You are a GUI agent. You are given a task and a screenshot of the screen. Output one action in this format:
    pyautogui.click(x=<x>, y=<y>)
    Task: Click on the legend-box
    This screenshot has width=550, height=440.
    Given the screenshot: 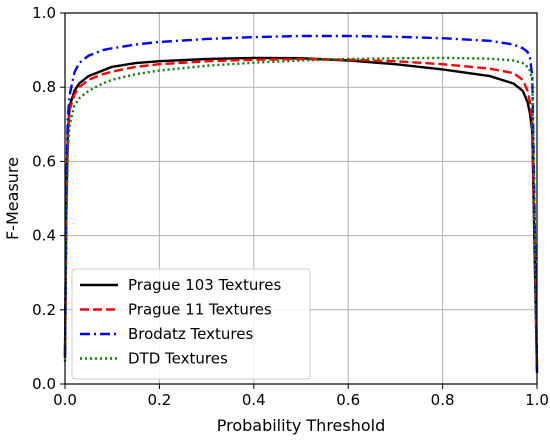 What is the action you would take?
    pyautogui.click(x=191, y=324)
    